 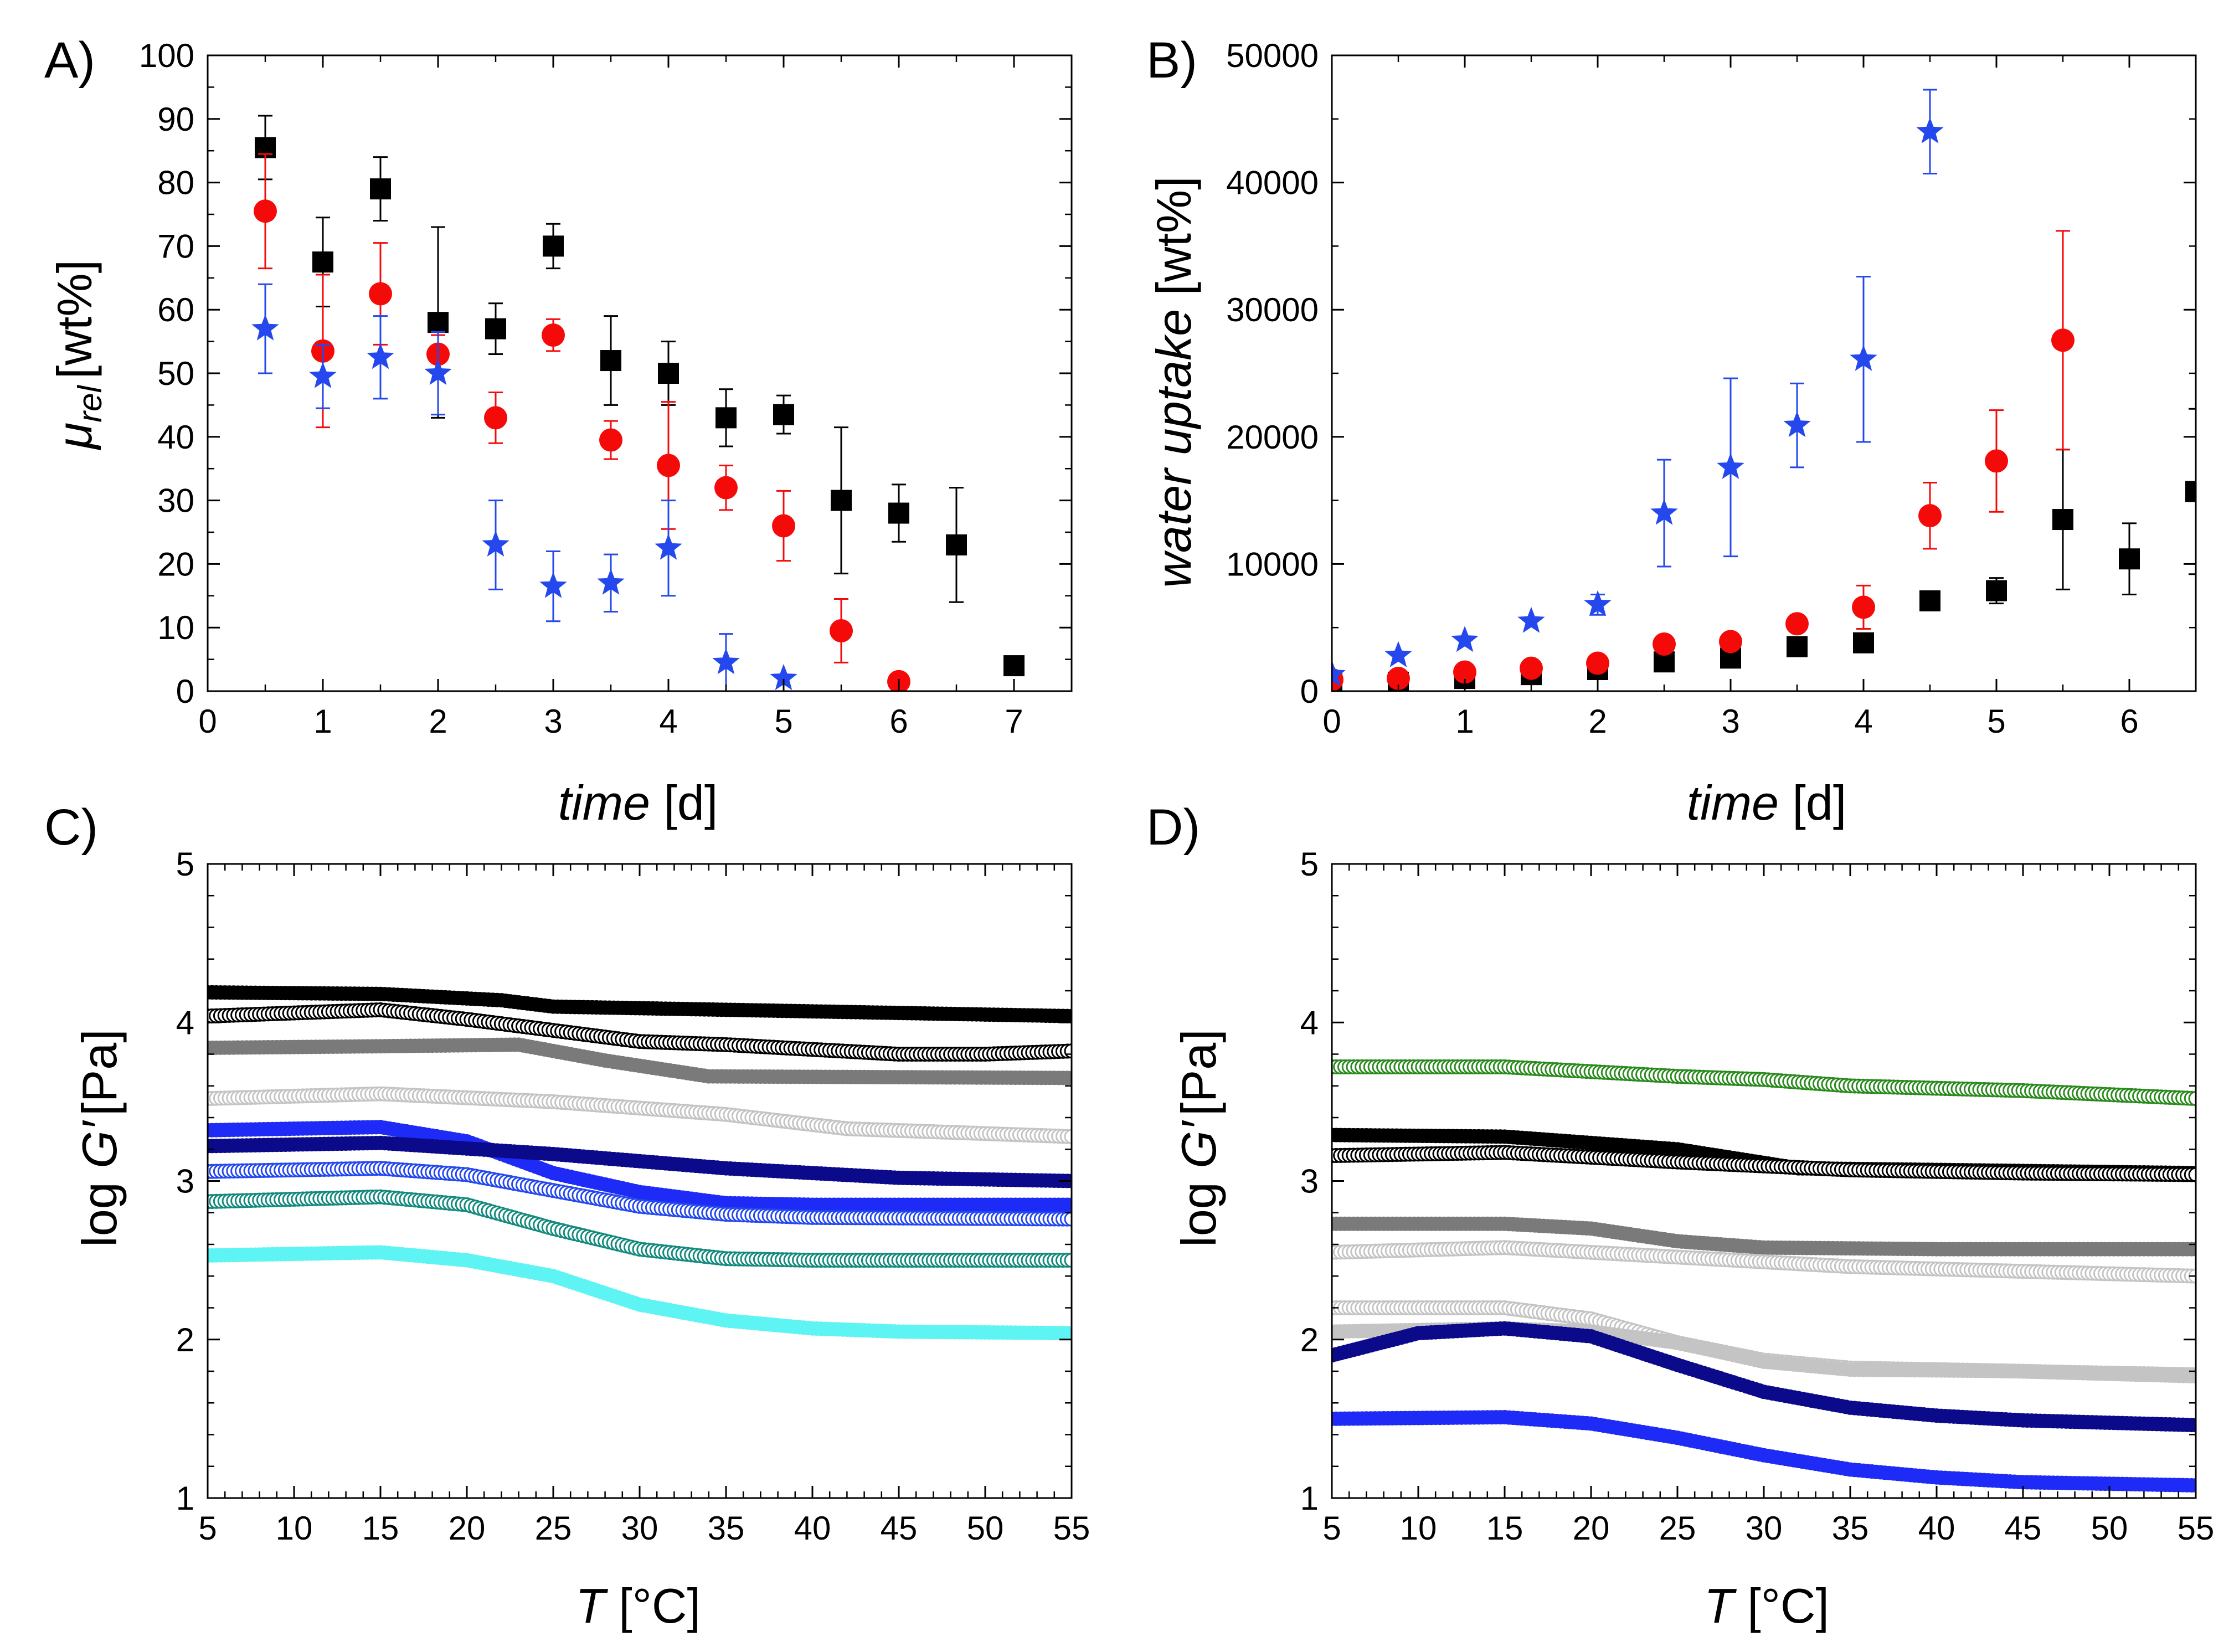 I want to click on panel-a-y-axis-title: μrel[wt%], so click(x=78, y=355).